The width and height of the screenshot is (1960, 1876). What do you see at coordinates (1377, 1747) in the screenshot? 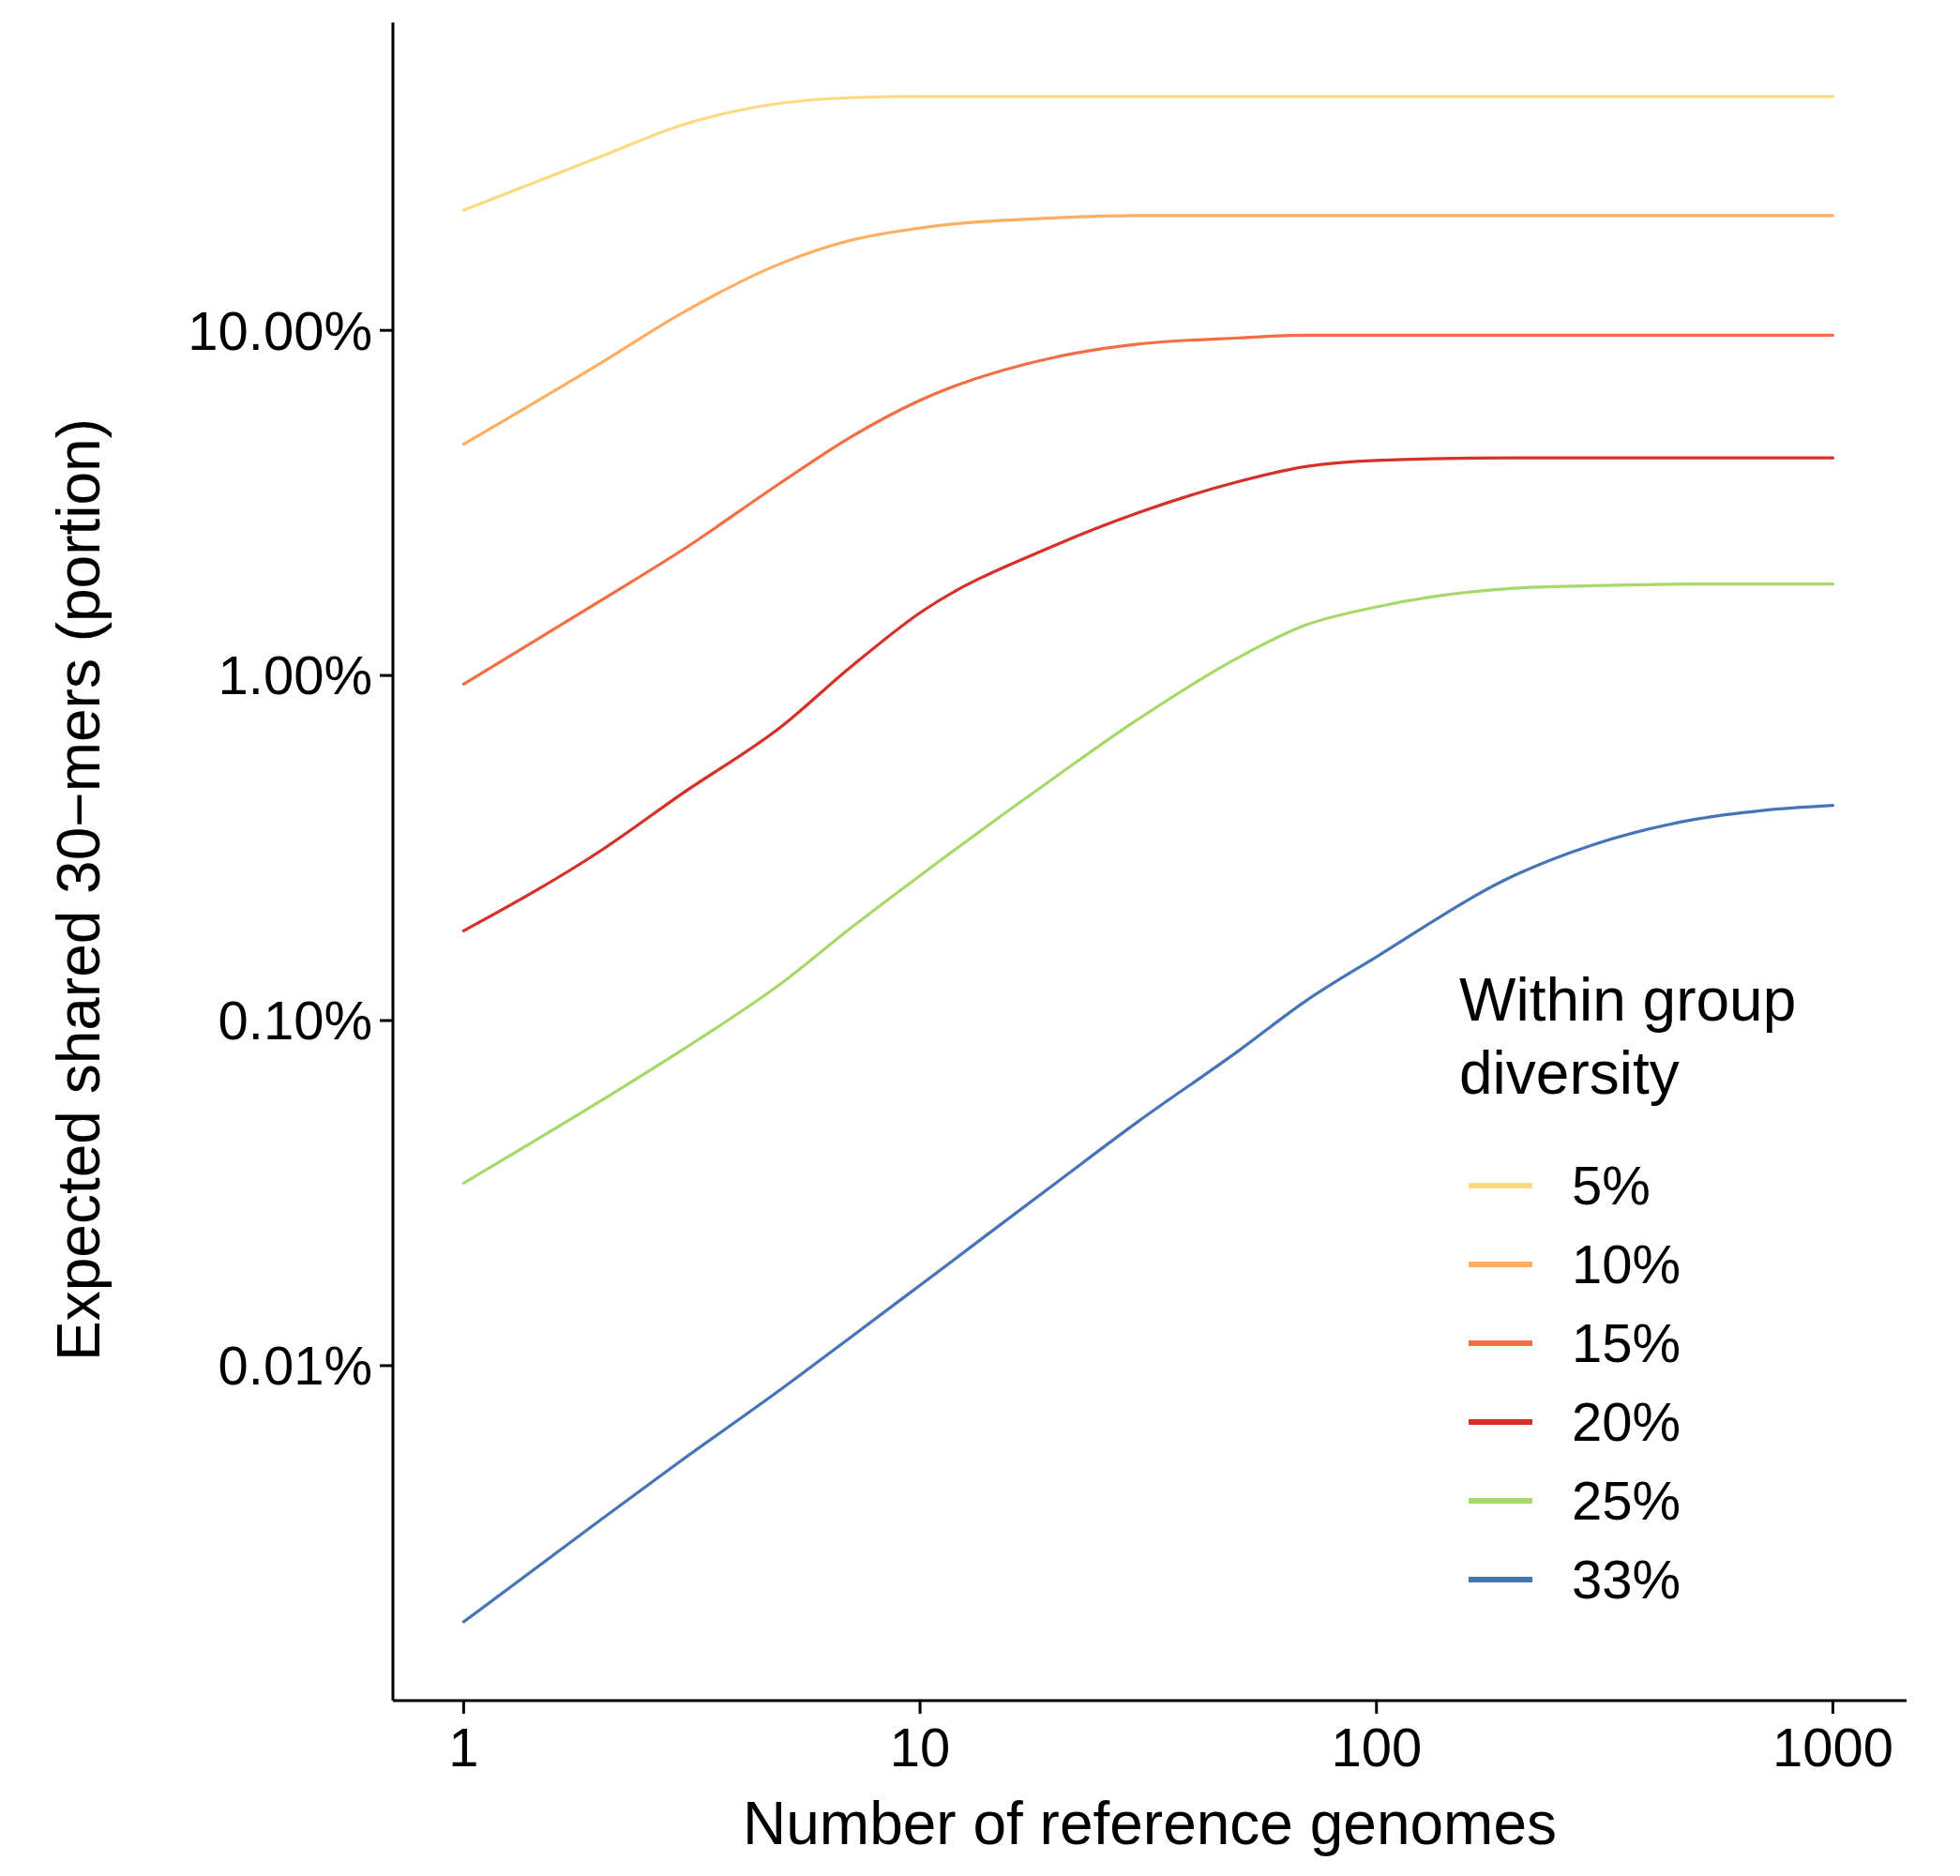
I see `x-tick-label: 100` at bounding box center [1377, 1747].